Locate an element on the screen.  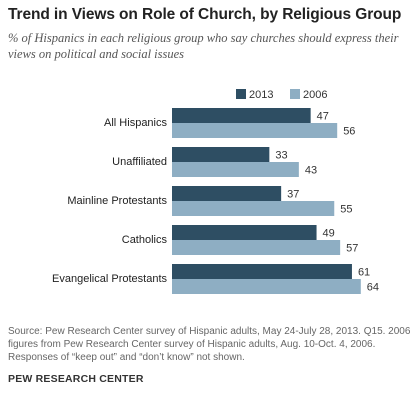
category-label: Unaffiliated is located at coordinates (139, 162).